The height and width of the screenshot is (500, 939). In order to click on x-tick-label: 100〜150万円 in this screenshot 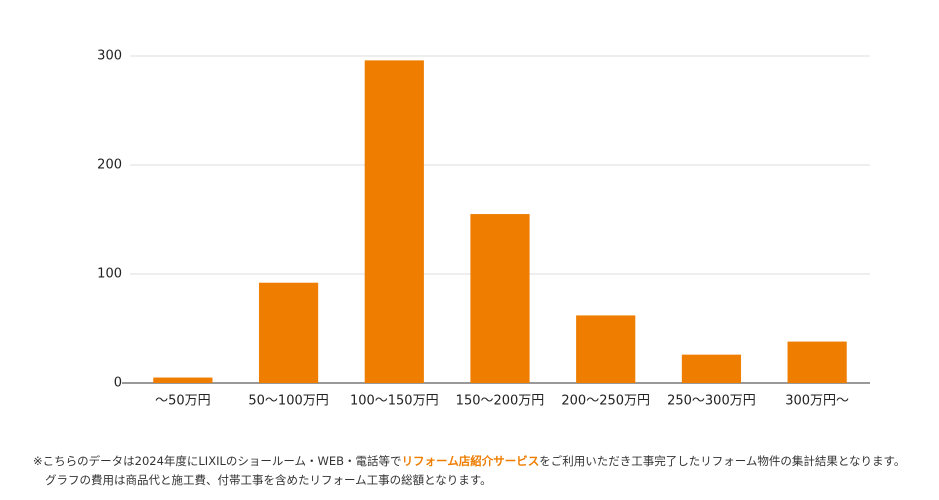, I will do `click(394, 401)`.